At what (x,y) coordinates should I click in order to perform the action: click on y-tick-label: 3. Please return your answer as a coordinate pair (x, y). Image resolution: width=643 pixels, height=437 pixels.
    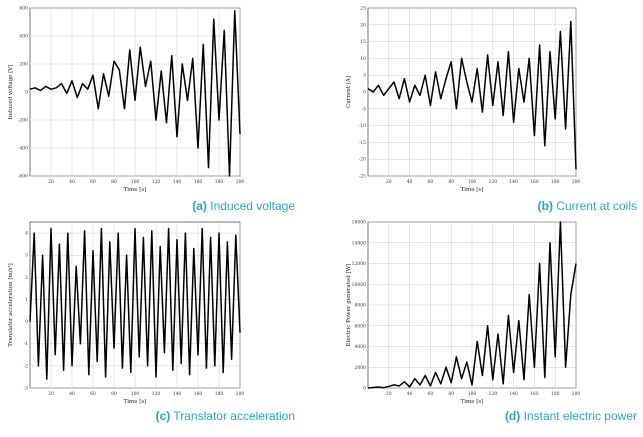
    Looking at the image, I should click on (26, 256).